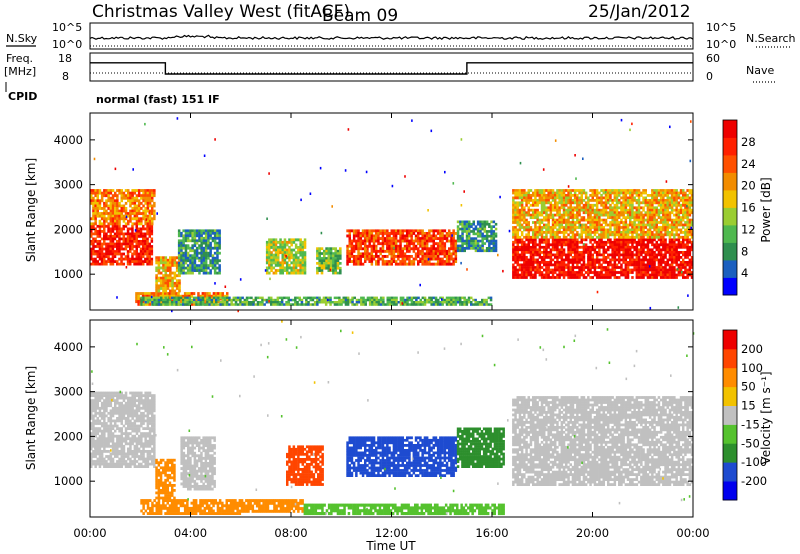 This screenshot has height=554, width=800. What do you see at coordinates (709, 76) in the screenshot?
I see `nave-tick-bottom: 0` at bounding box center [709, 76].